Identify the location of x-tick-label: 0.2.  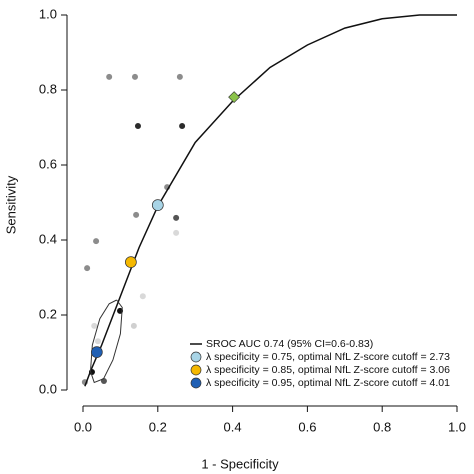
(158, 426).